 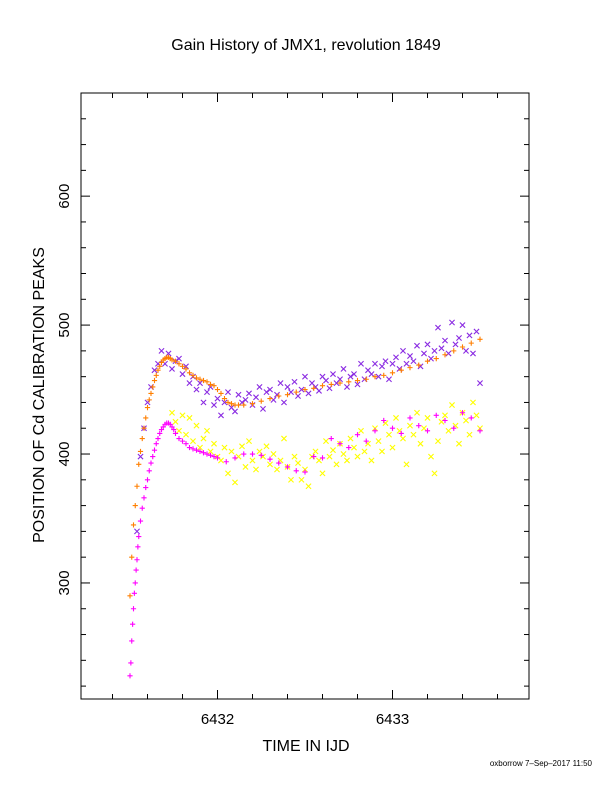 I want to click on y-tick-label: 300, so click(x=64, y=582).